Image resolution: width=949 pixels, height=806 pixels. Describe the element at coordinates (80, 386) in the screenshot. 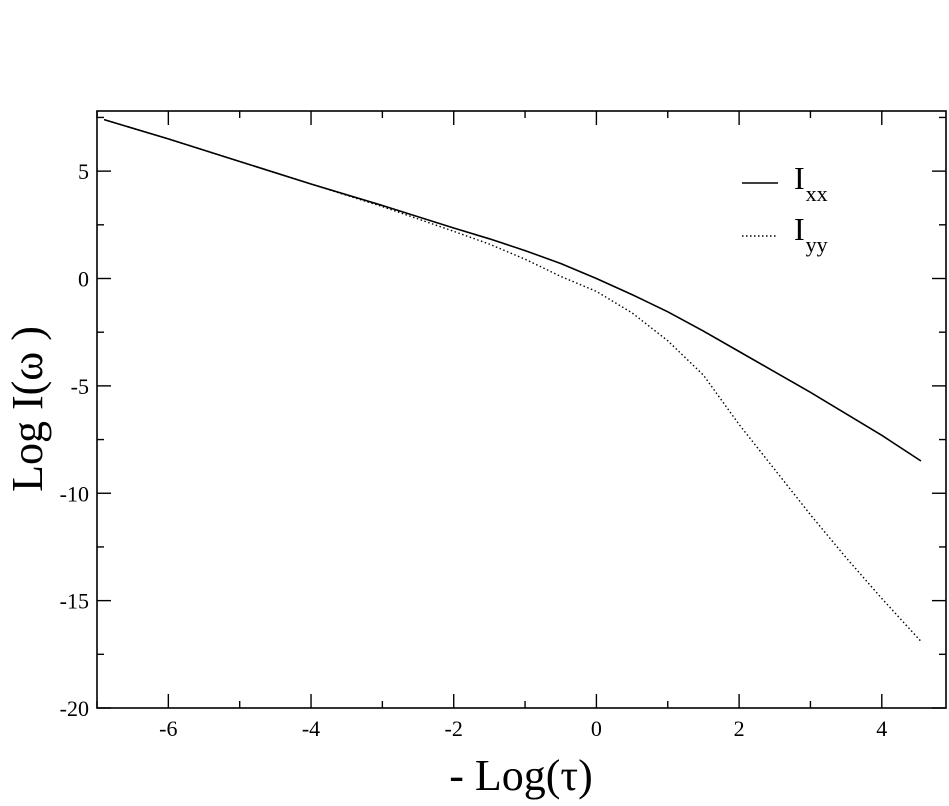

I see `y-tick-label: -5` at that location.